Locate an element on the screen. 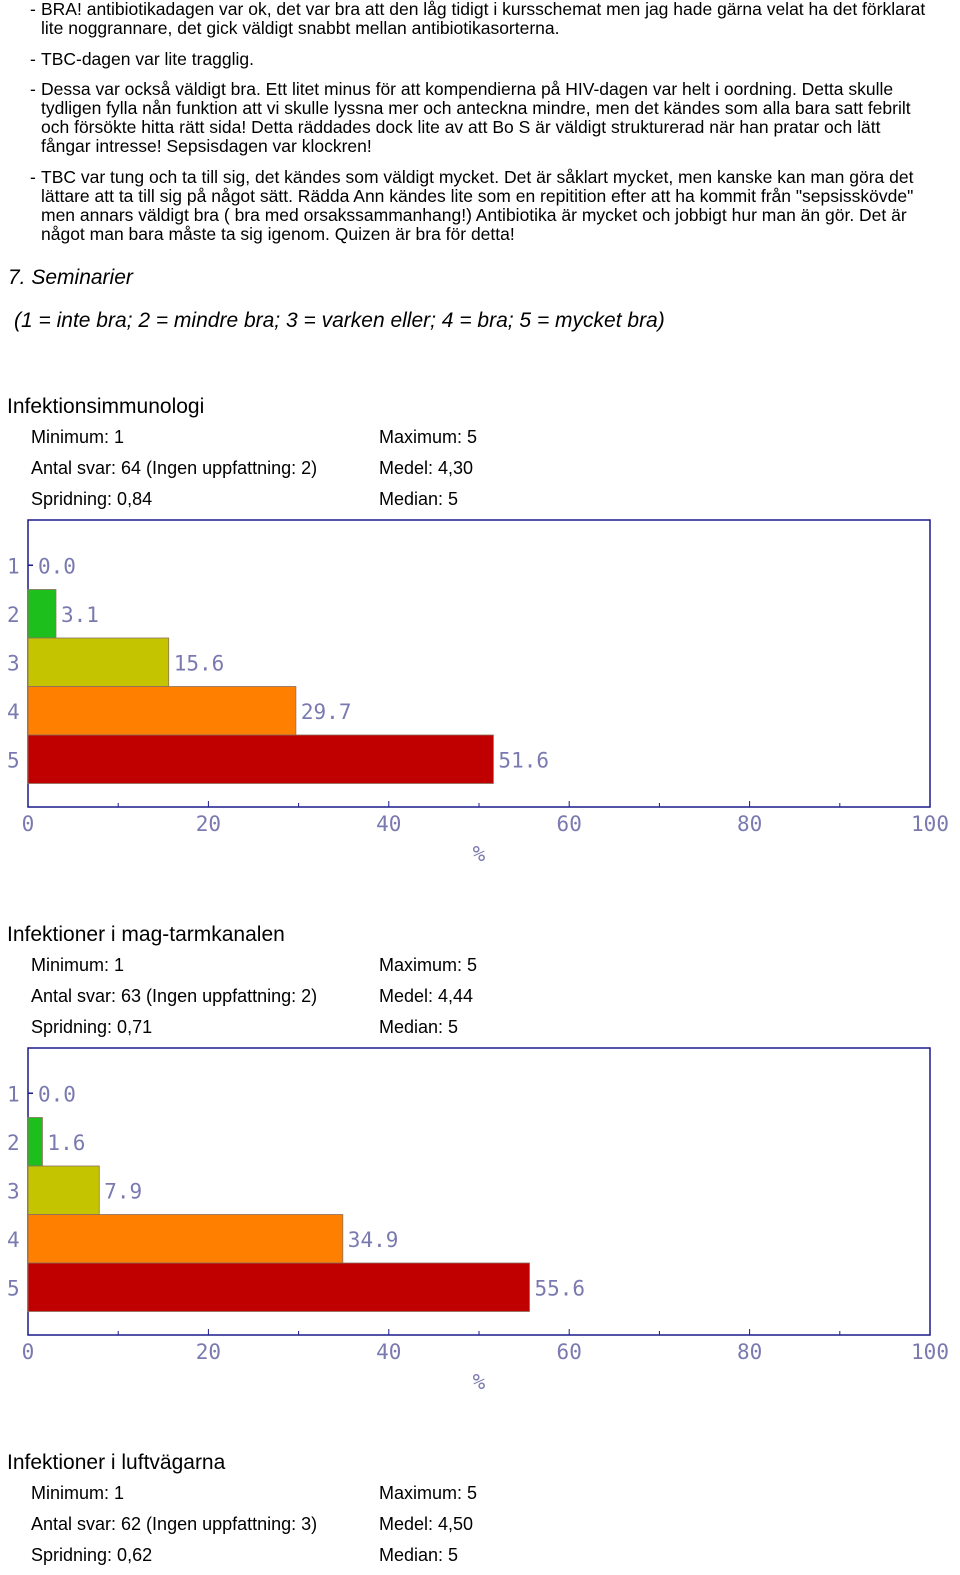 The height and width of the screenshot is (1575, 960). stat-antal-svar: Antal svar: 62 (Ingen uppfattning: 3) is located at coordinates (174, 1524).